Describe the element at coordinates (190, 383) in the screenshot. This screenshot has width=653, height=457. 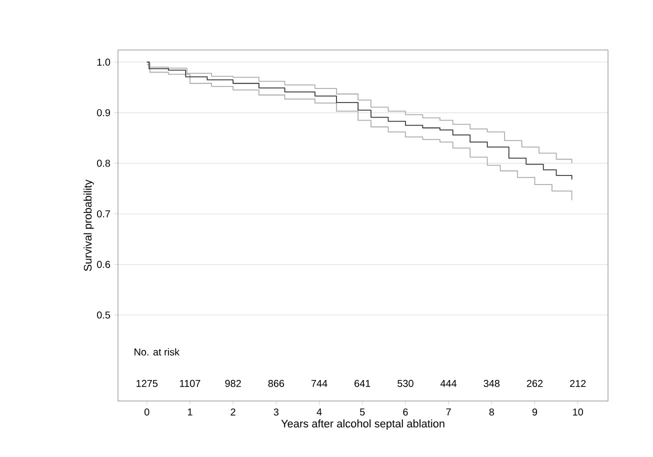
I see `annotation: 1107` at that location.